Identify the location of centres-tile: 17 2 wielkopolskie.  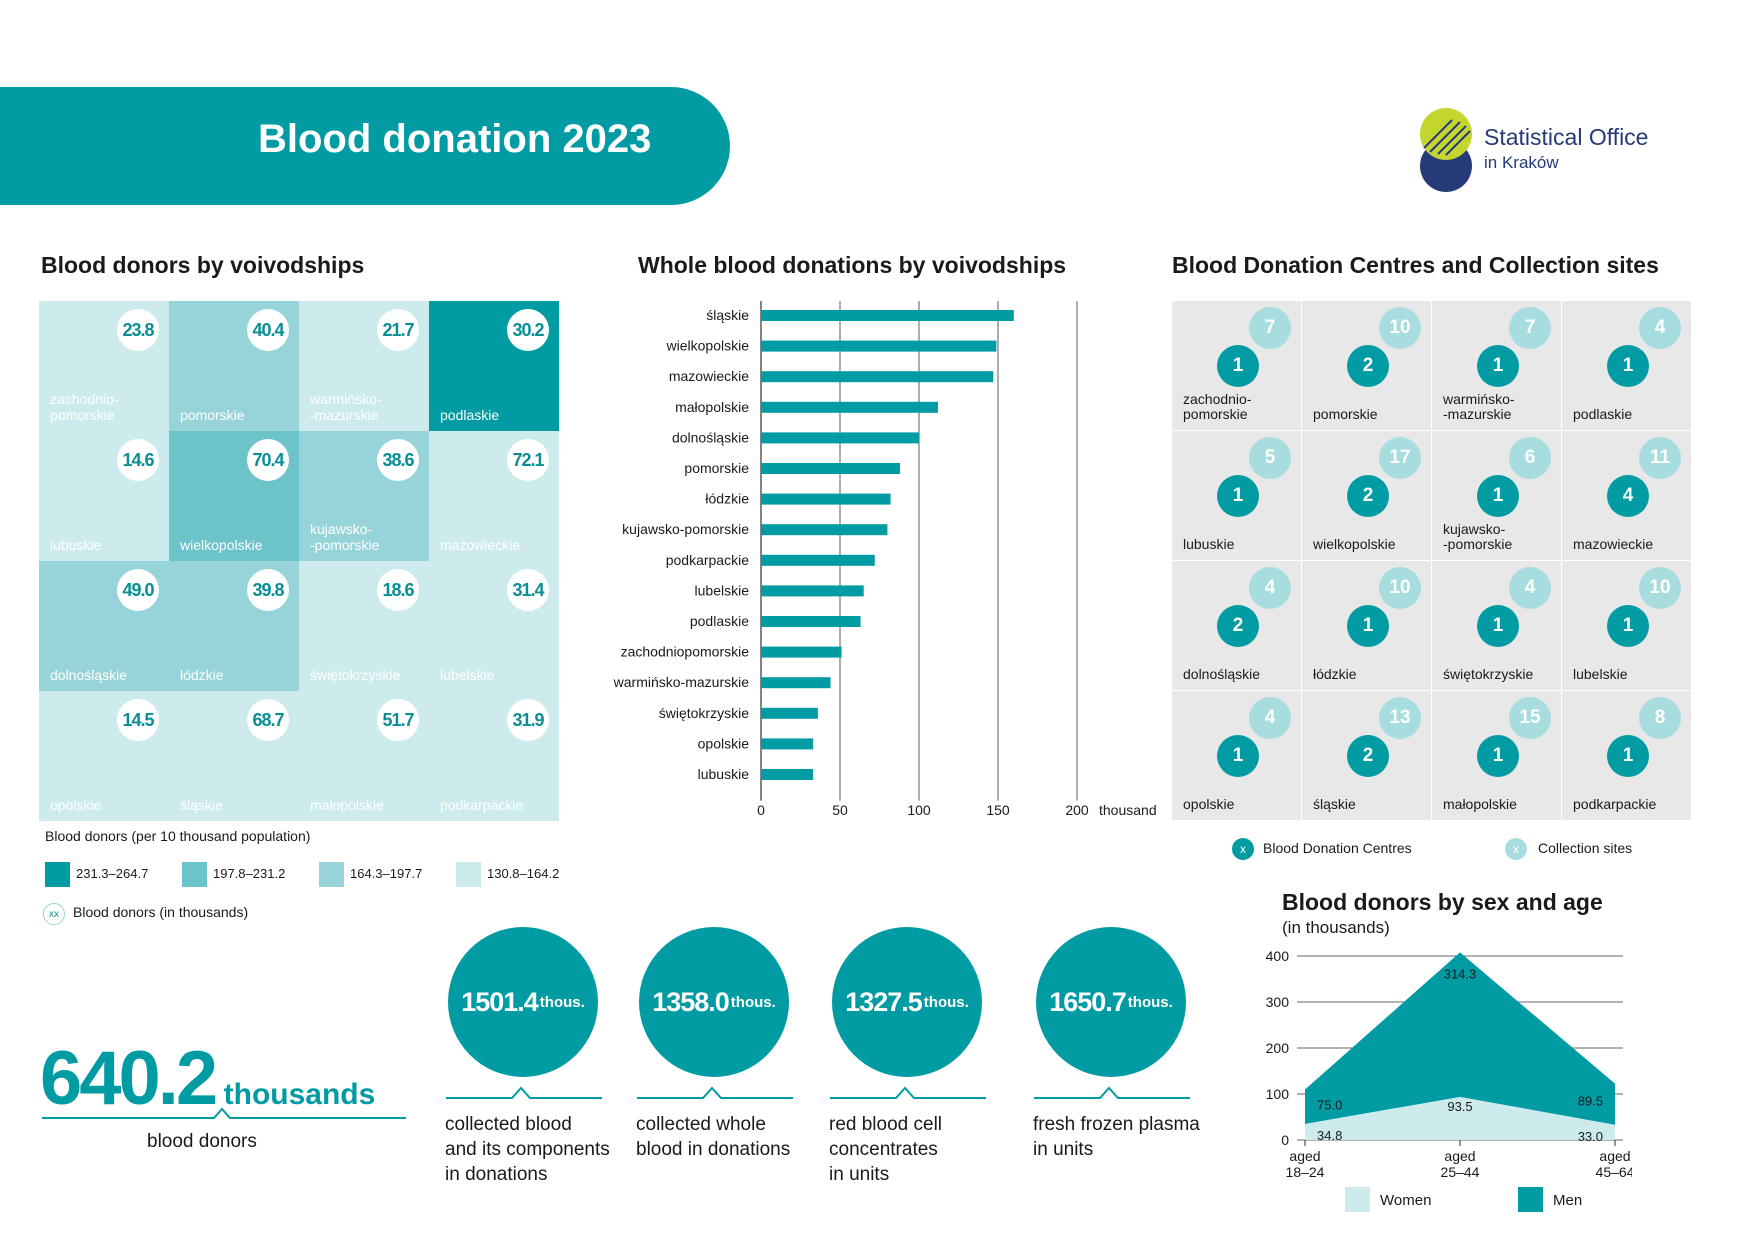
(1366, 495).